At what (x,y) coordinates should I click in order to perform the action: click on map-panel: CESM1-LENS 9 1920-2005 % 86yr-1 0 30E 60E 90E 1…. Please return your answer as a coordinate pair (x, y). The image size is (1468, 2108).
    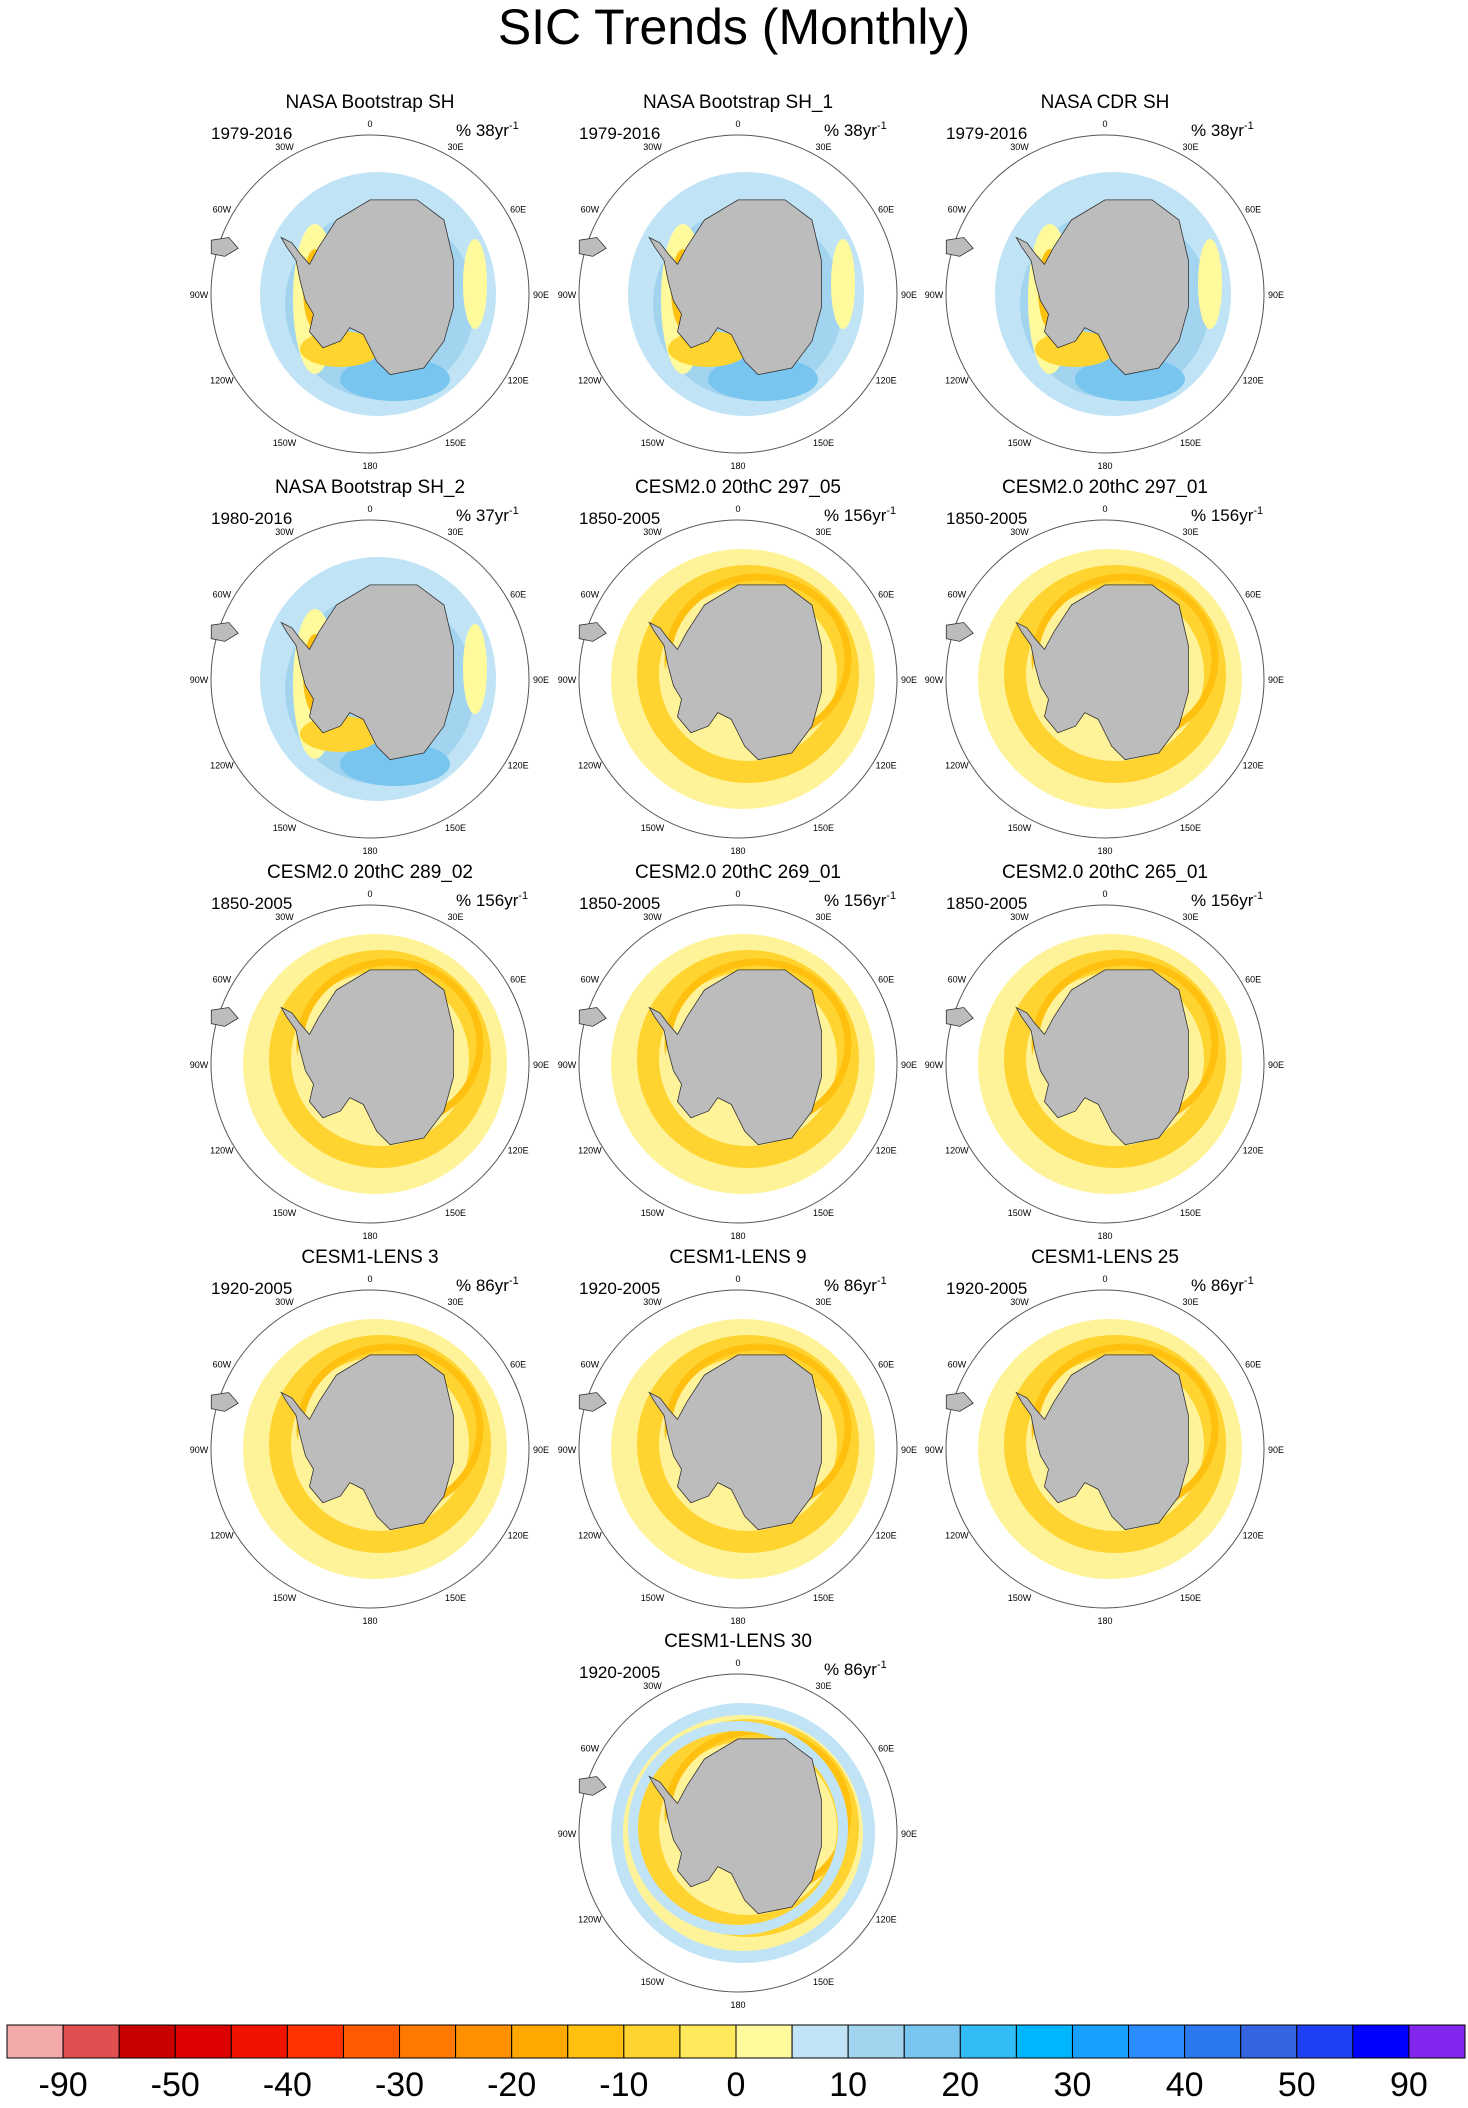
    Looking at the image, I should click on (737, 1436).